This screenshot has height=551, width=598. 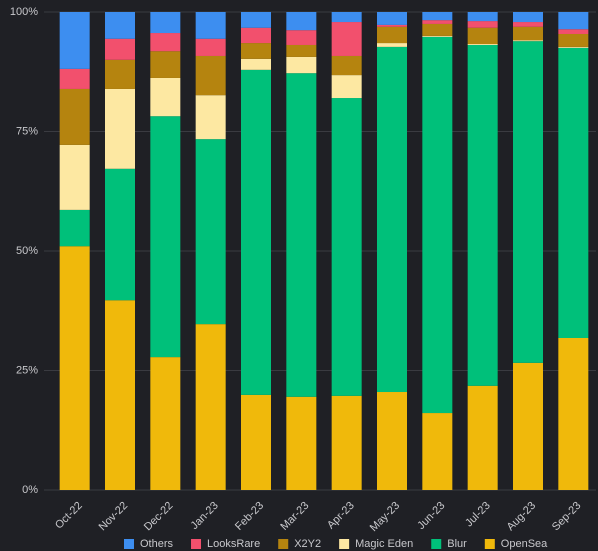 I want to click on x-tick-label: Sep-23, so click(x=567, y=517).